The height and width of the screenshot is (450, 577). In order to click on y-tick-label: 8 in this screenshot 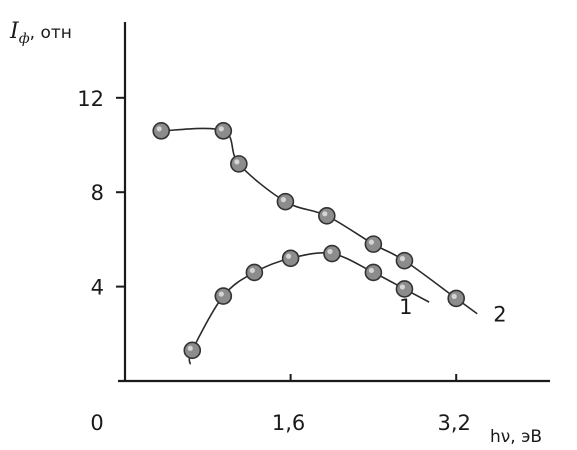, I will do `click(97, 193)`.